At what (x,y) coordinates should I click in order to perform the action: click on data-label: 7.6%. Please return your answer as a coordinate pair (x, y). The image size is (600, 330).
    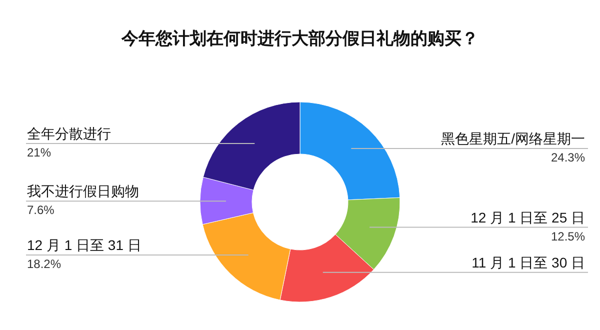
    Looking at the image, I should click on (41, 210).